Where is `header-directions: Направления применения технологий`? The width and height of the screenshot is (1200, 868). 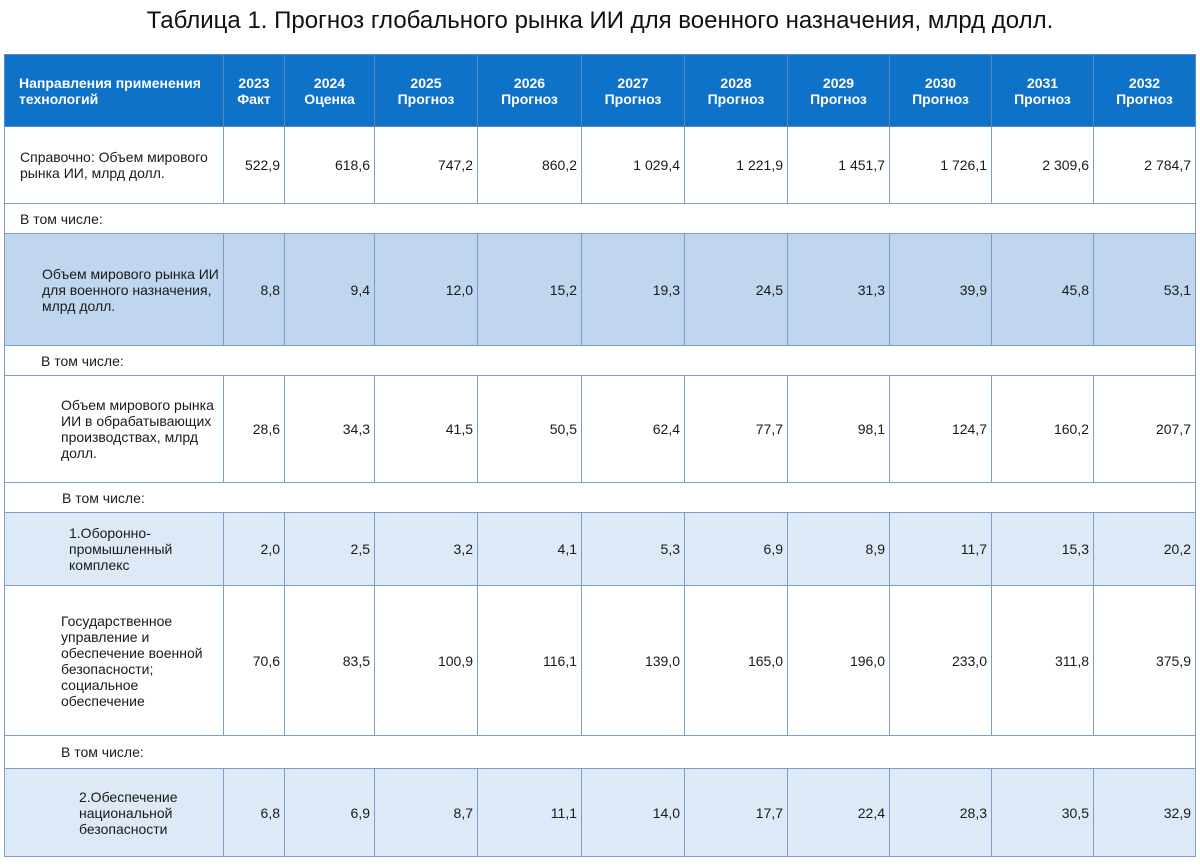 header-directions: Направления применения технологий is located at coordinates (114, 90).